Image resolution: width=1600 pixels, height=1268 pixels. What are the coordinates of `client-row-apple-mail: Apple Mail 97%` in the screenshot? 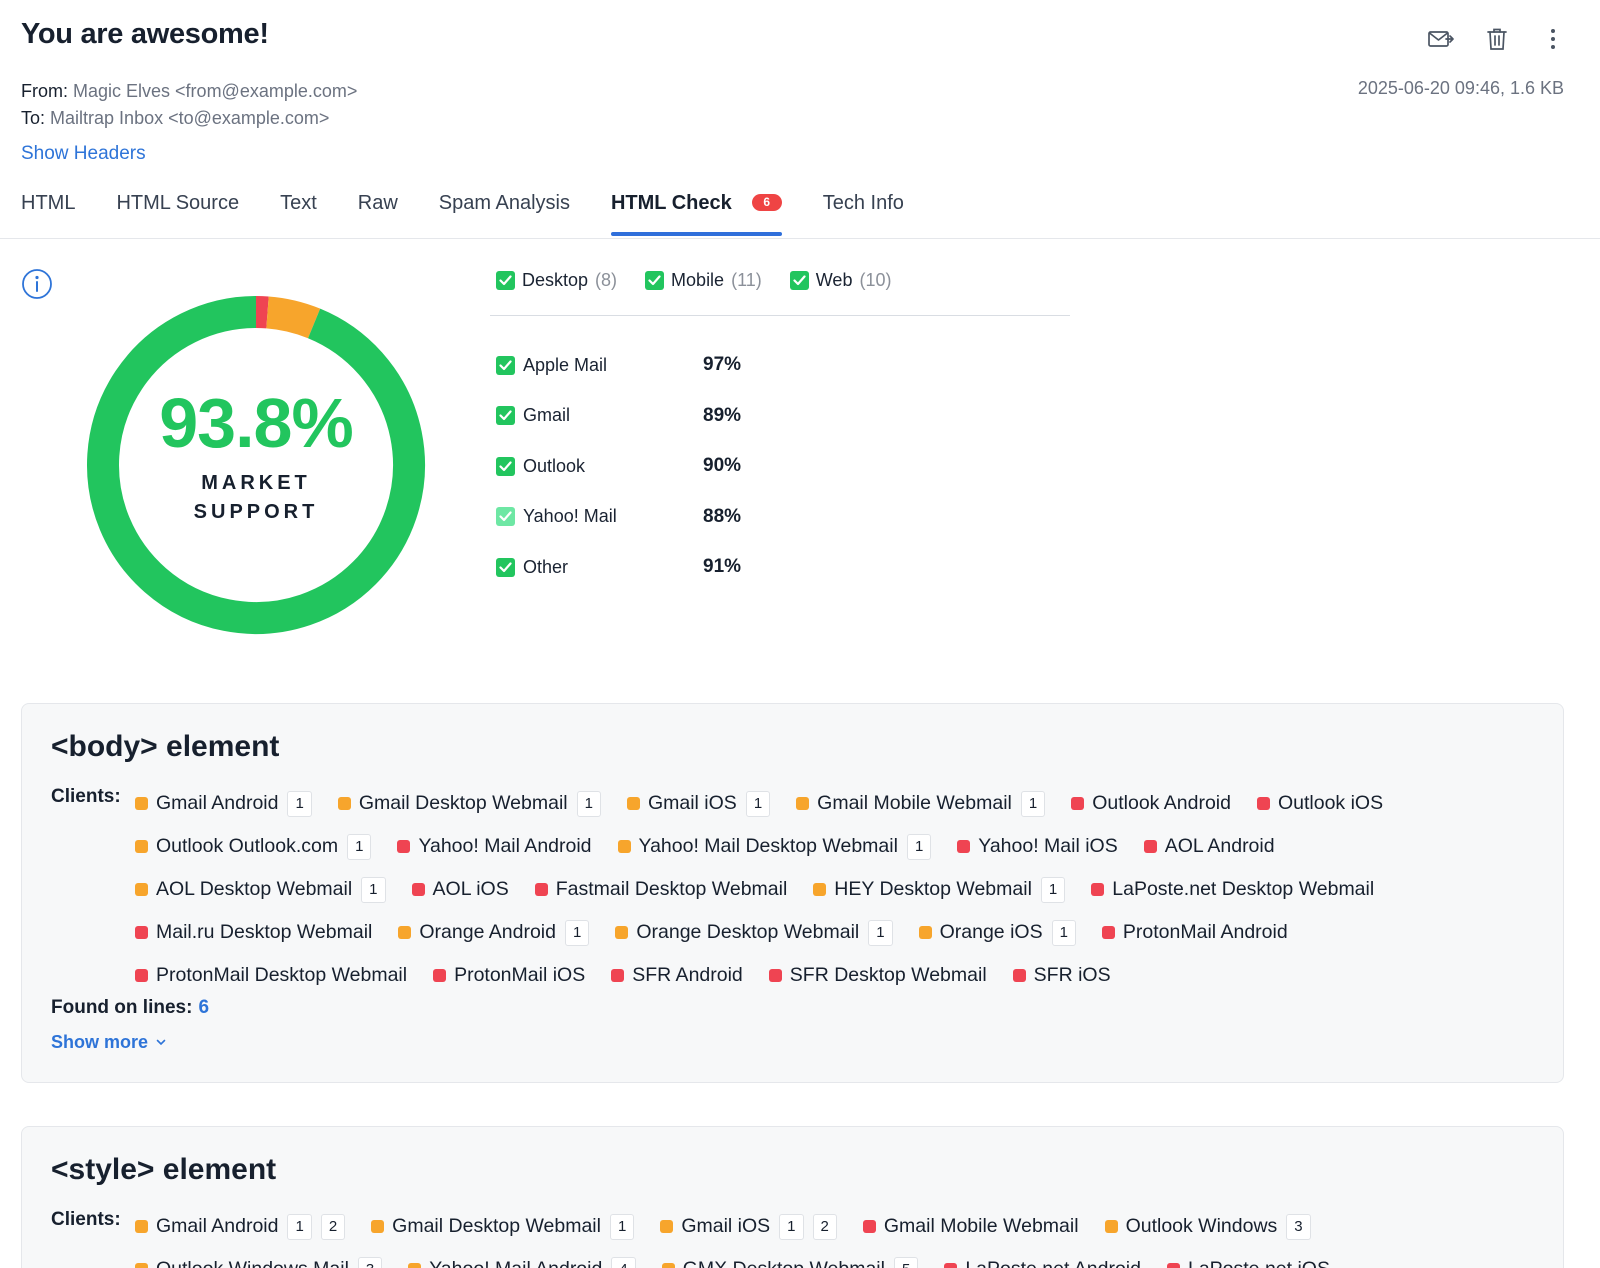 It's located at (618, 365).